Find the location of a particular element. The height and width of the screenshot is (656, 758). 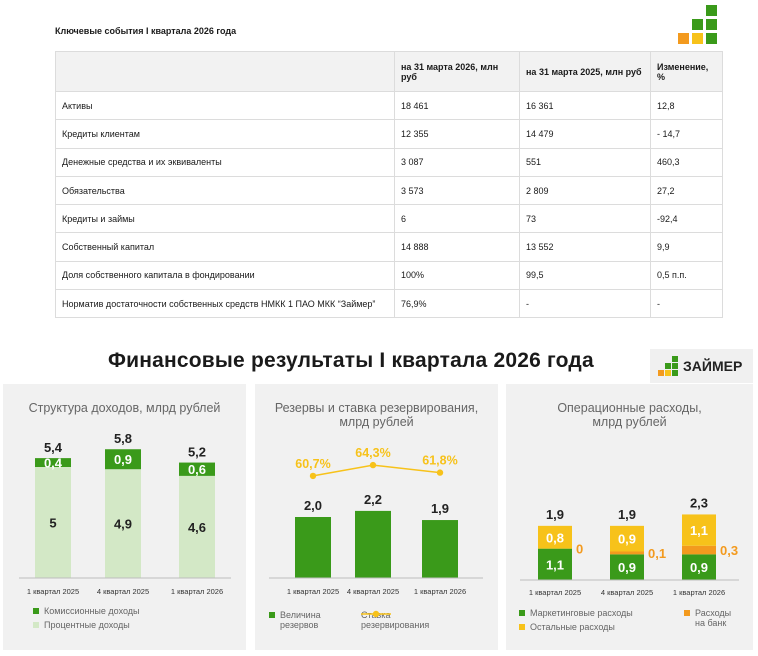

chart-legend: Ставка резервирования is located at coordinates (426, 620).